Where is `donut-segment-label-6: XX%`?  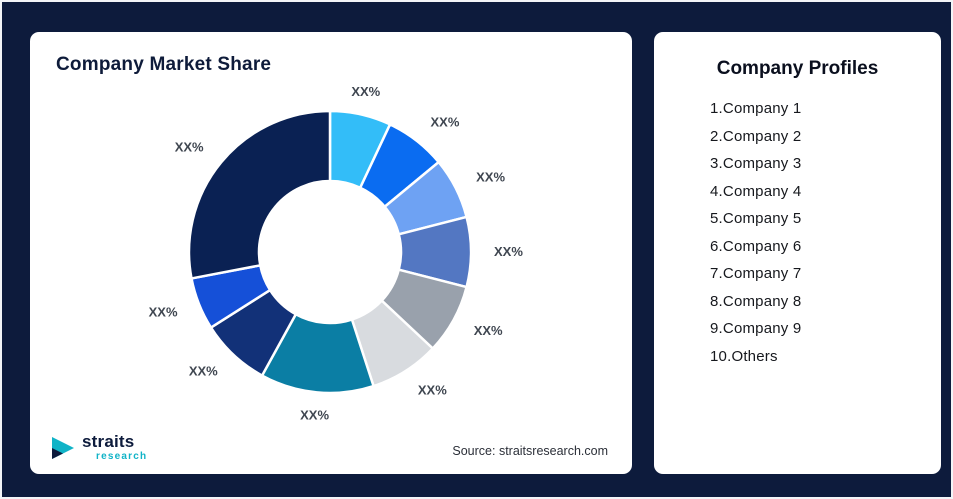 donut-segment-label-6: XX% is located at coordinates (432, 389).